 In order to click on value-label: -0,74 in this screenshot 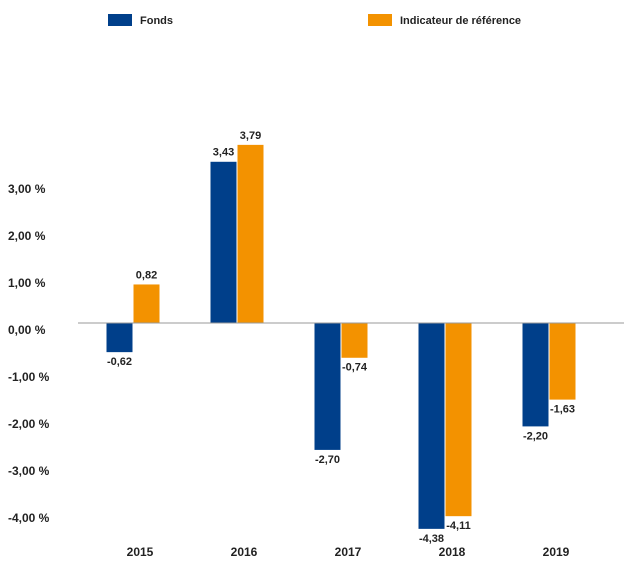, I will do `click(355, 368)`.